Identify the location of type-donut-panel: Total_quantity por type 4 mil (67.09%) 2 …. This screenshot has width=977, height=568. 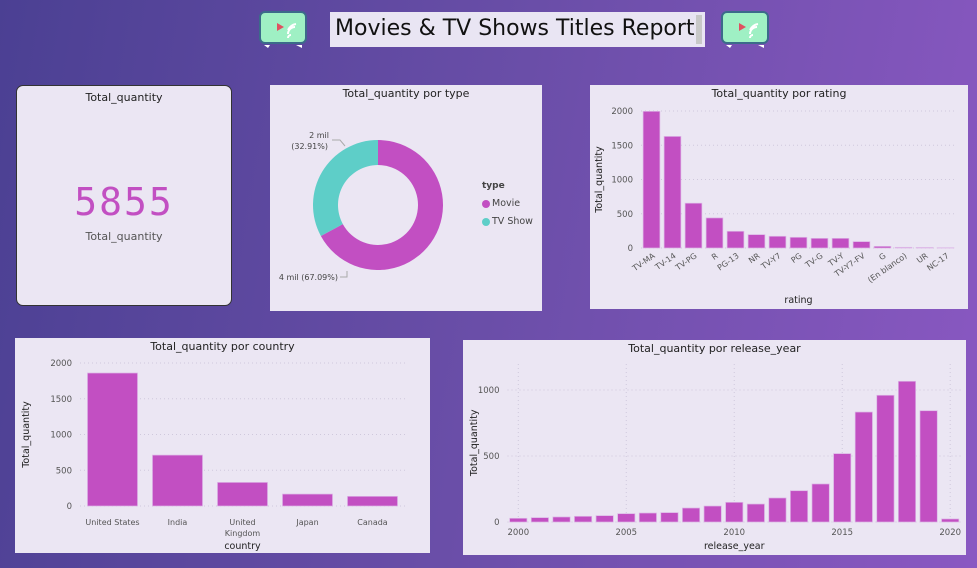
(406, 198).